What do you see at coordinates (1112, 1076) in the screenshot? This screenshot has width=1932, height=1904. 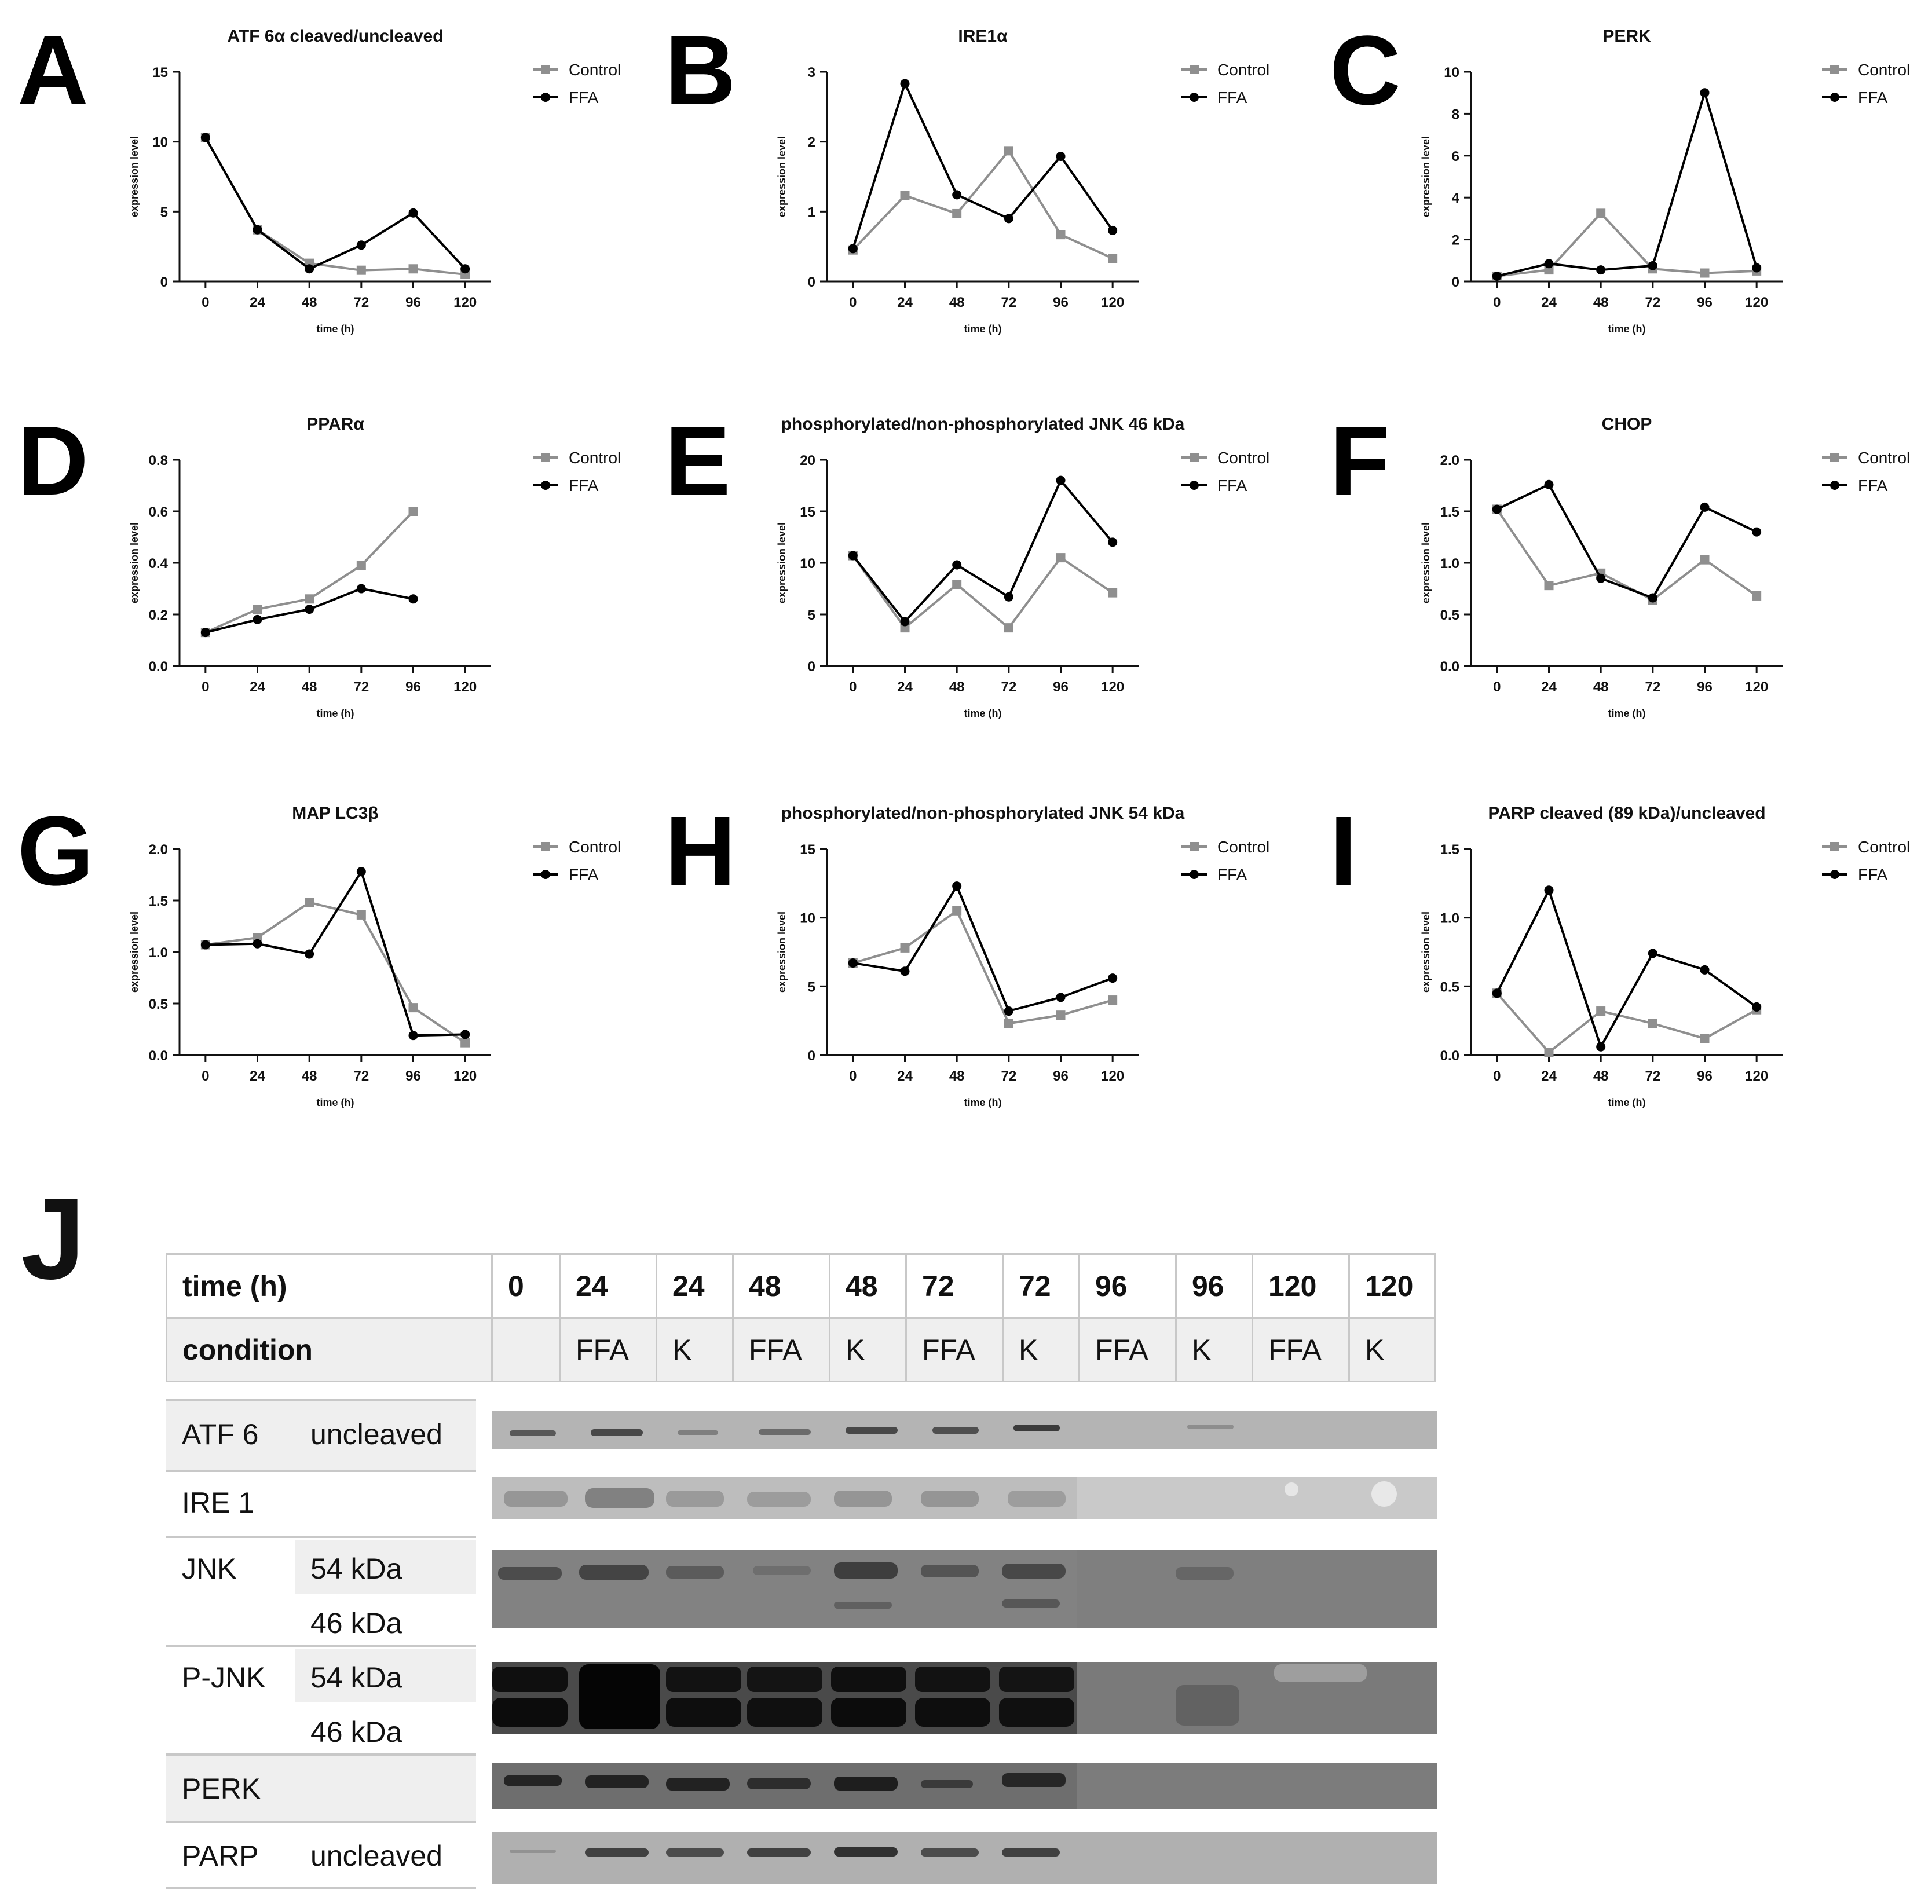 I see `x-tick-label: 120` at bounding box center [1112, 1076].